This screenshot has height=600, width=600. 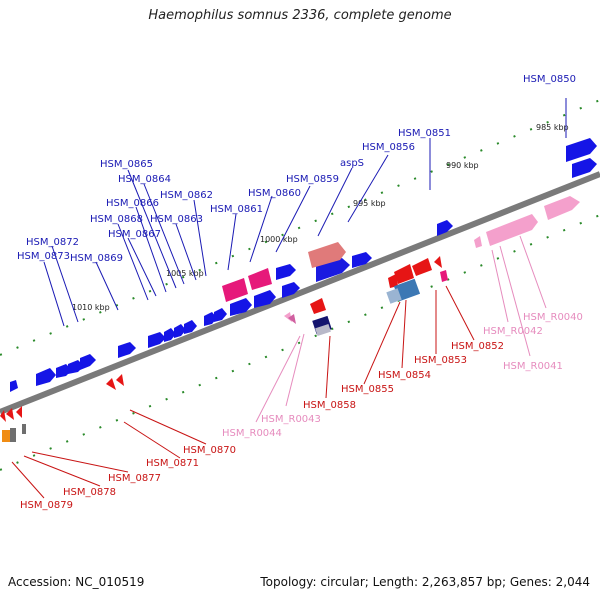 I want to click on gene-hsm0860, so click(x=291, y=290).